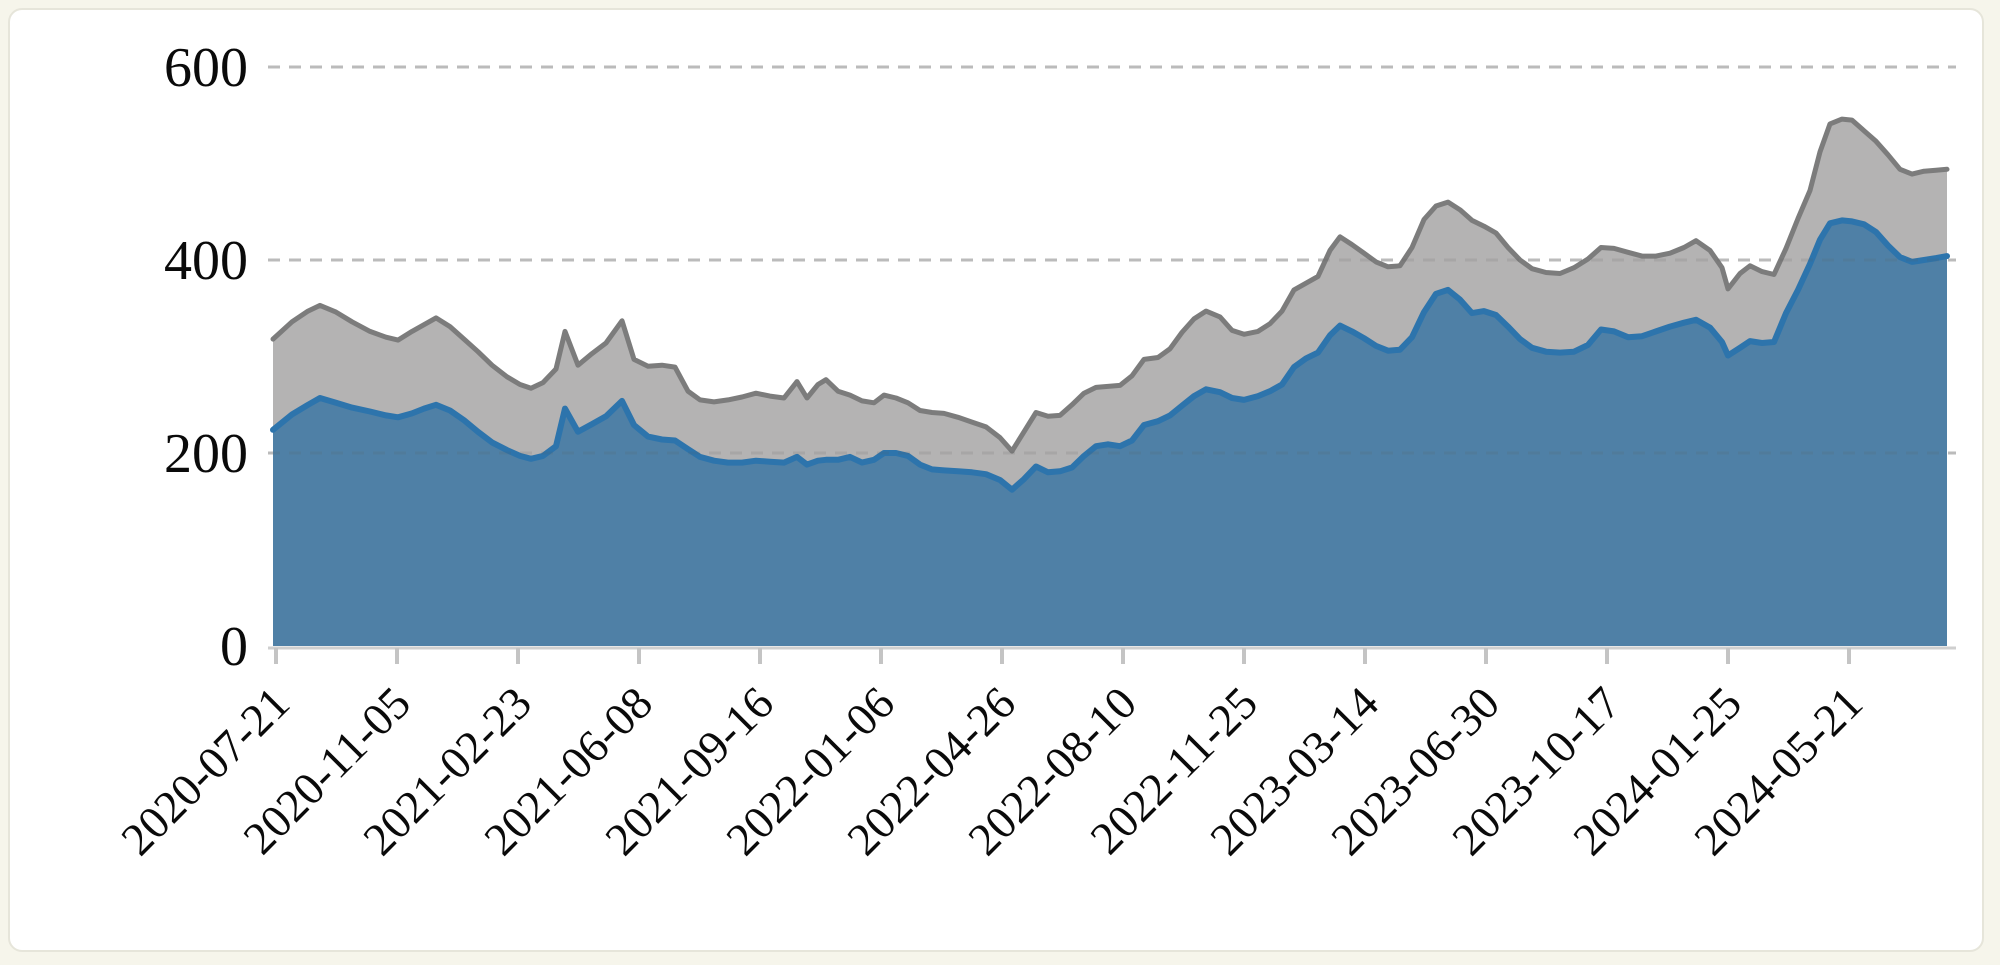  I want to click on y-axis-label: 600, so click(206, 68).